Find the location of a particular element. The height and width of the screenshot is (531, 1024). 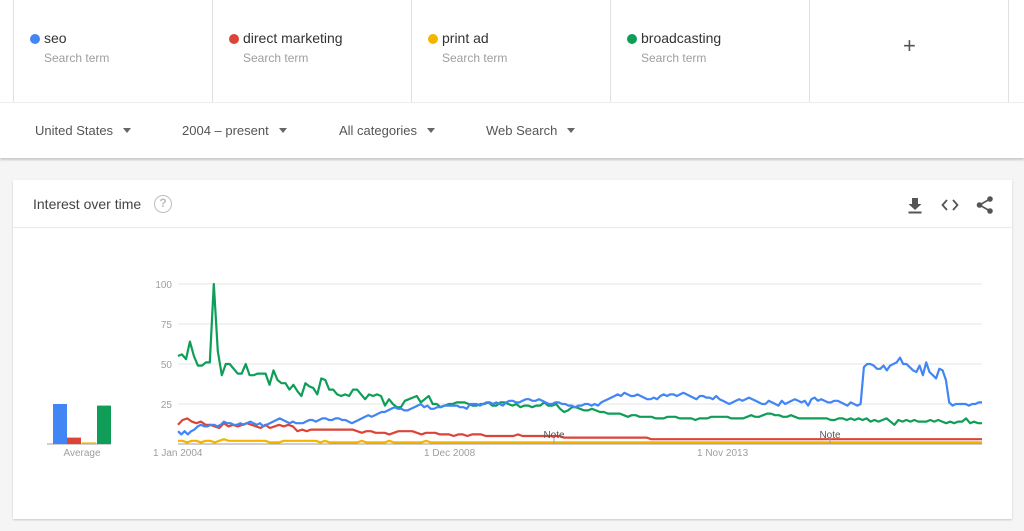

y-axis-labels: 25 50 75 100 is located at coordinates (163, 345).